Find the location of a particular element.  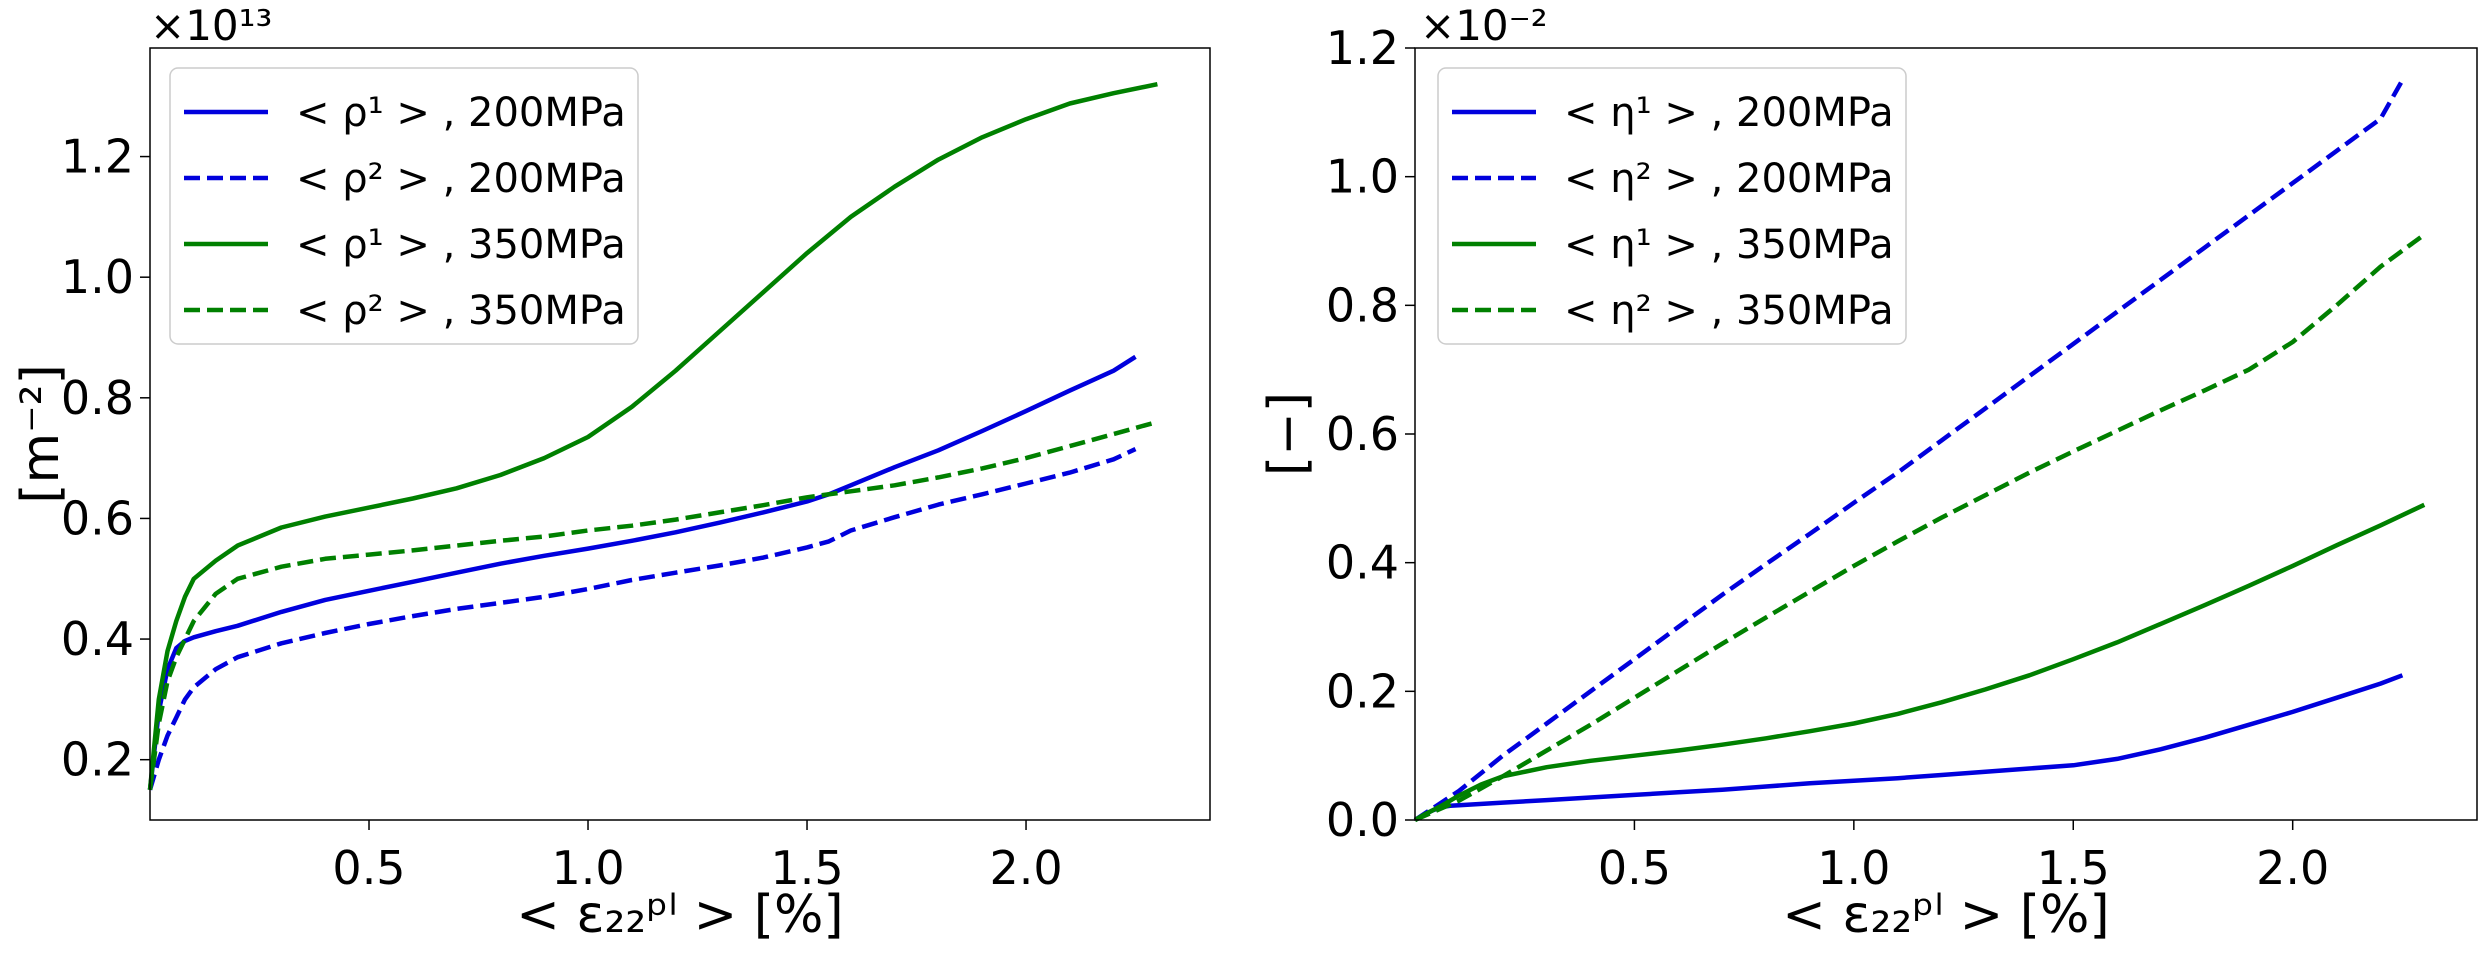

left-legend-label-1: < ρ¹ > , 200MPa is located at coordinates (461, 113).